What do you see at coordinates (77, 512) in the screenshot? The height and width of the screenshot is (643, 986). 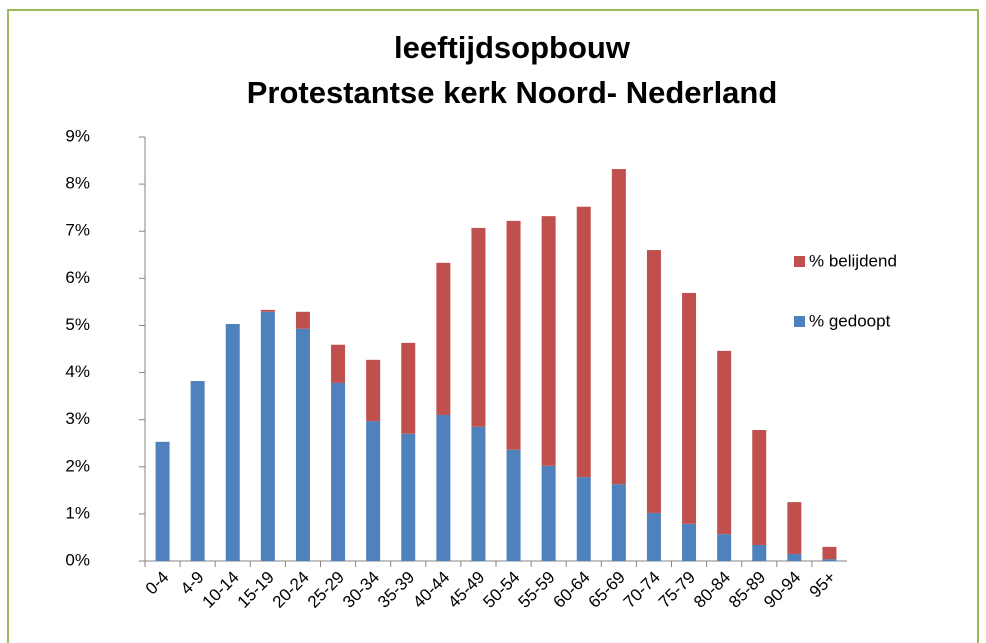 I see `y-tick-label: 1%` at bounding box center [77, 512].